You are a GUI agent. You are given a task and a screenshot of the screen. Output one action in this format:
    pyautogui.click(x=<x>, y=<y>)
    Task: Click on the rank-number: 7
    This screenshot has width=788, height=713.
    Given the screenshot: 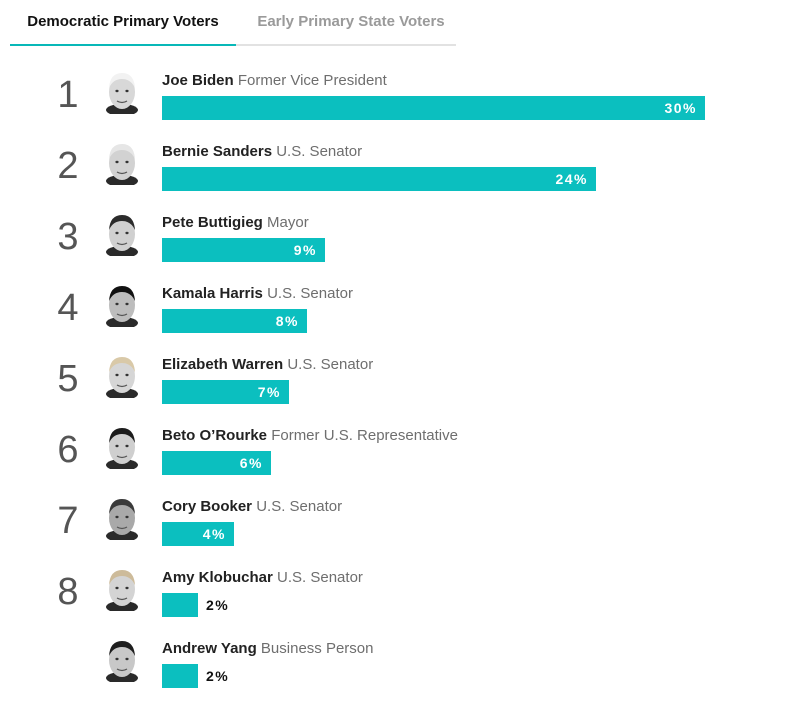 What is the action you would take?
    pyautogui.click(x=68, y=521)
    